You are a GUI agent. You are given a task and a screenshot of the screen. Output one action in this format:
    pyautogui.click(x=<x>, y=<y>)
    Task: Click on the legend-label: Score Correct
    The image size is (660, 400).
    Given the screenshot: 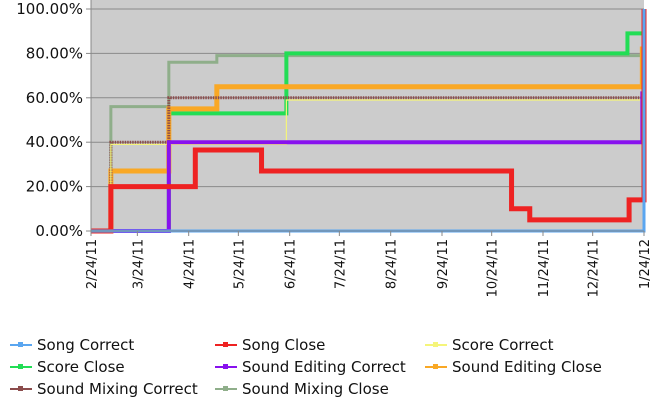 What is the action you would take?
    pyautogui.click(x=503, y=345)
    